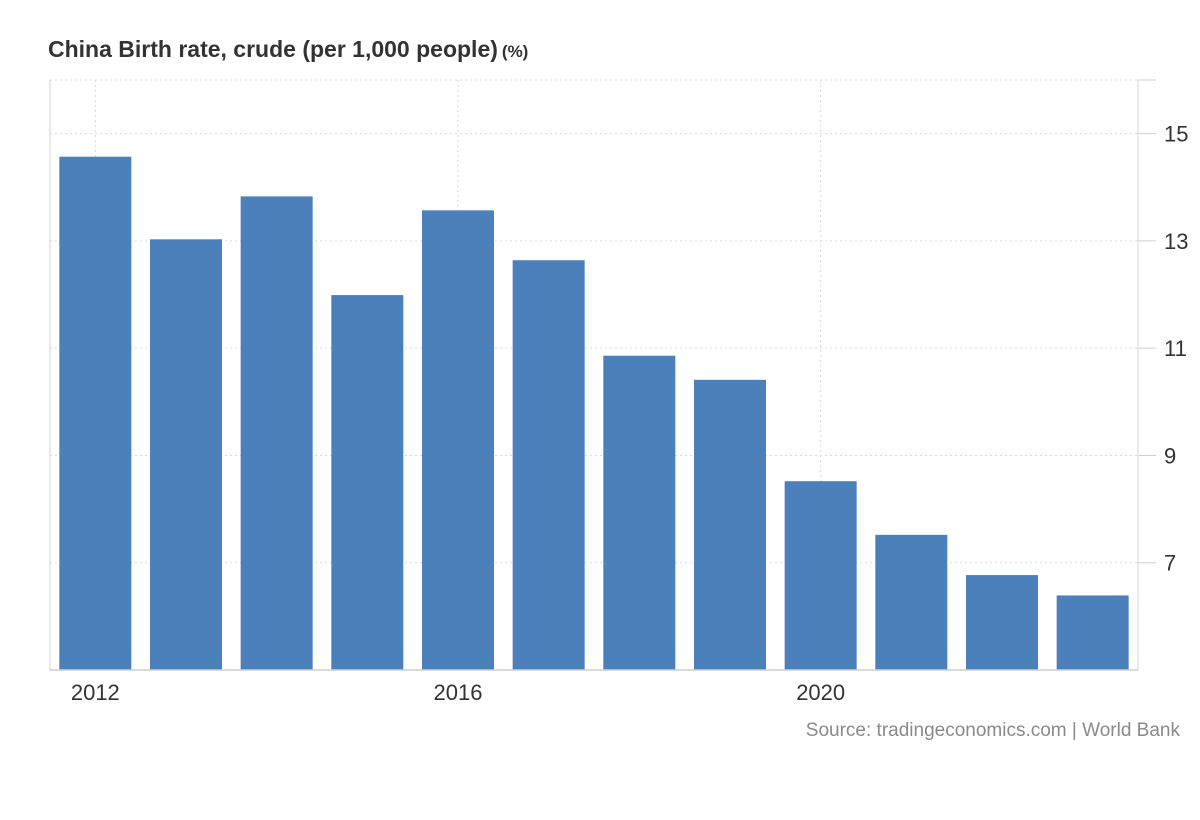 The image size is (1200, 820). What do you see at coordinates (1176, 241) in the screenshot?
I see `y-tick-label: 13` at bounding box center [1176, 241].